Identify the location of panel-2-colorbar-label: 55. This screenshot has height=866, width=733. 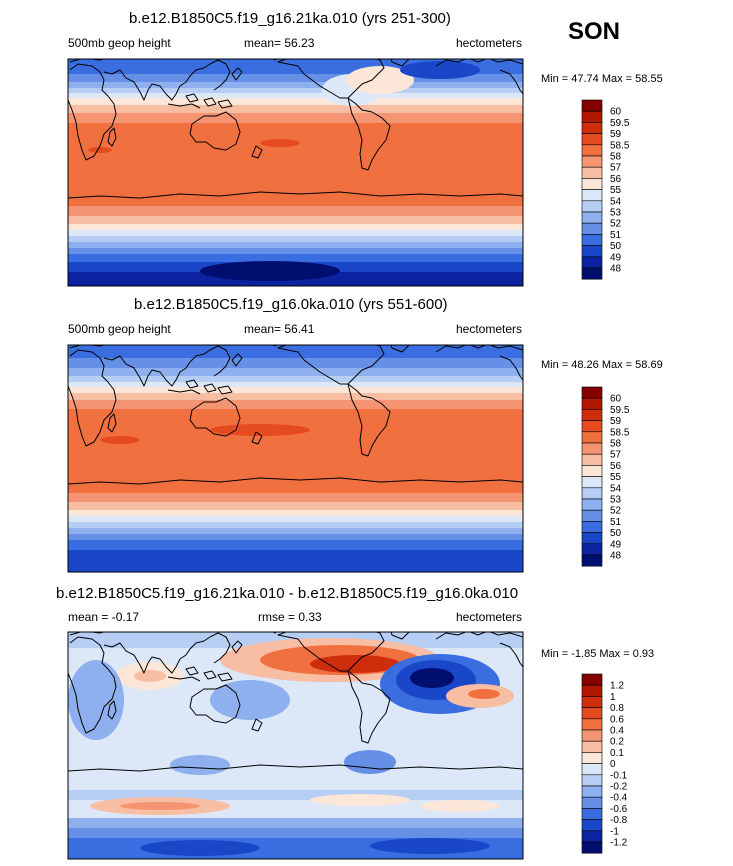
(616, 477).